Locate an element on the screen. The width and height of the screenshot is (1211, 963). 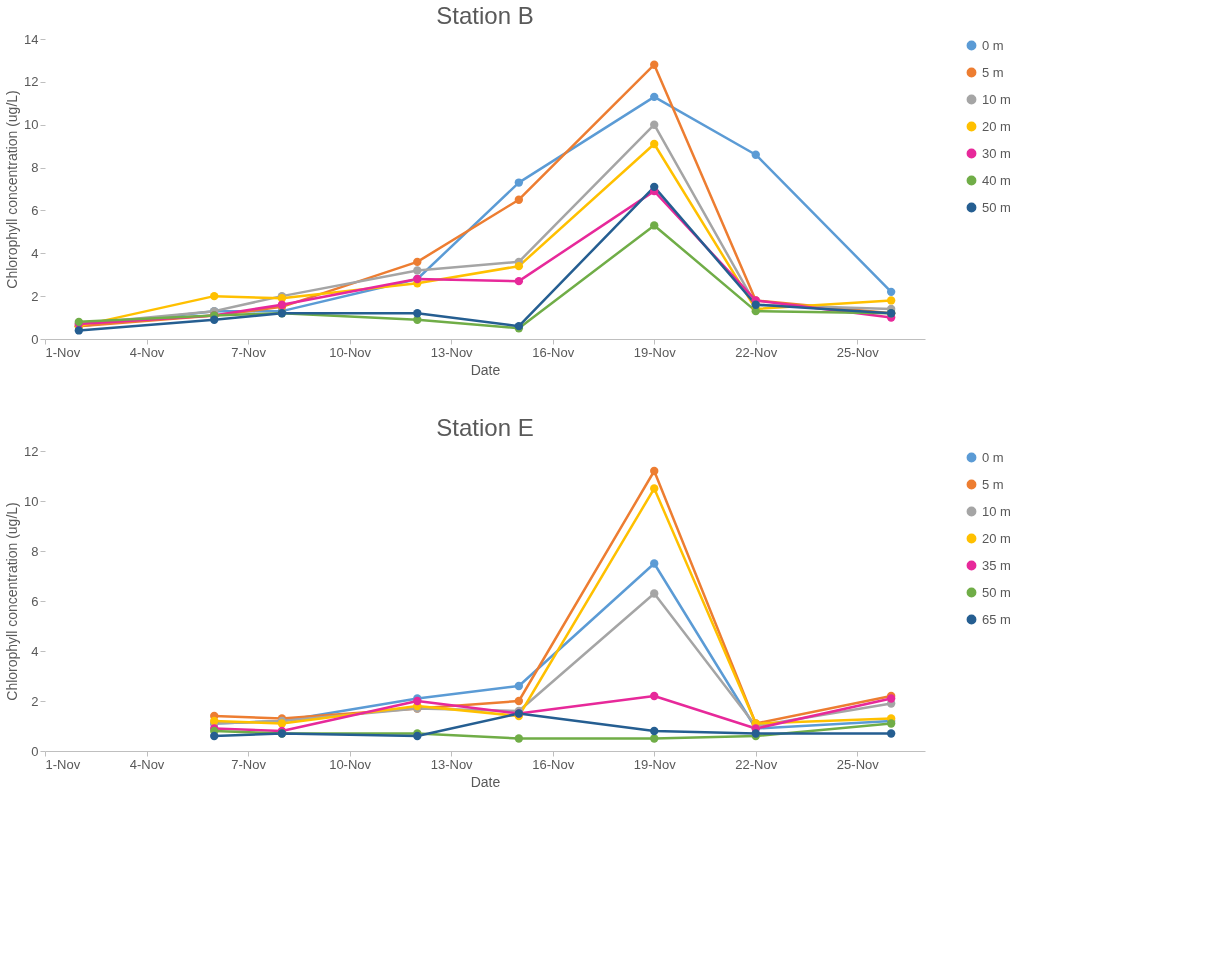
legend-label: 30 m is located at coordinates (996, 153).